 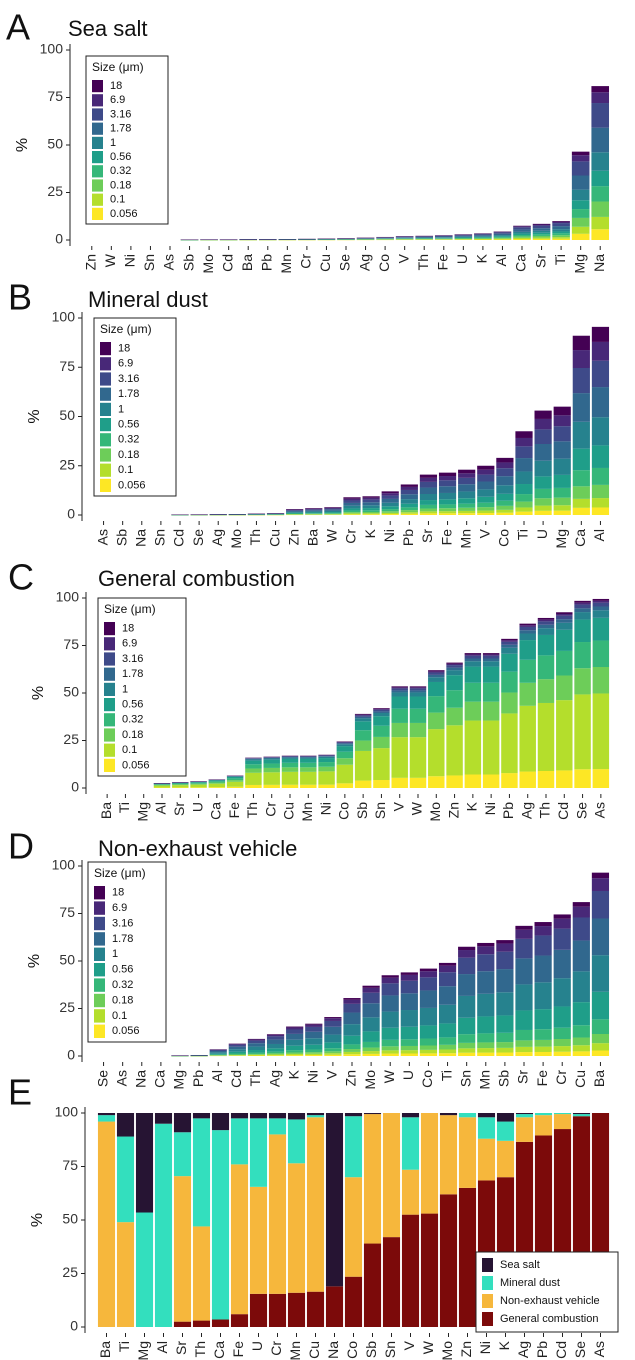 What do you see at coordinates (600, 810) in the screenshot?
I see `x-tick-label: As` at bounding box center [600, 810].